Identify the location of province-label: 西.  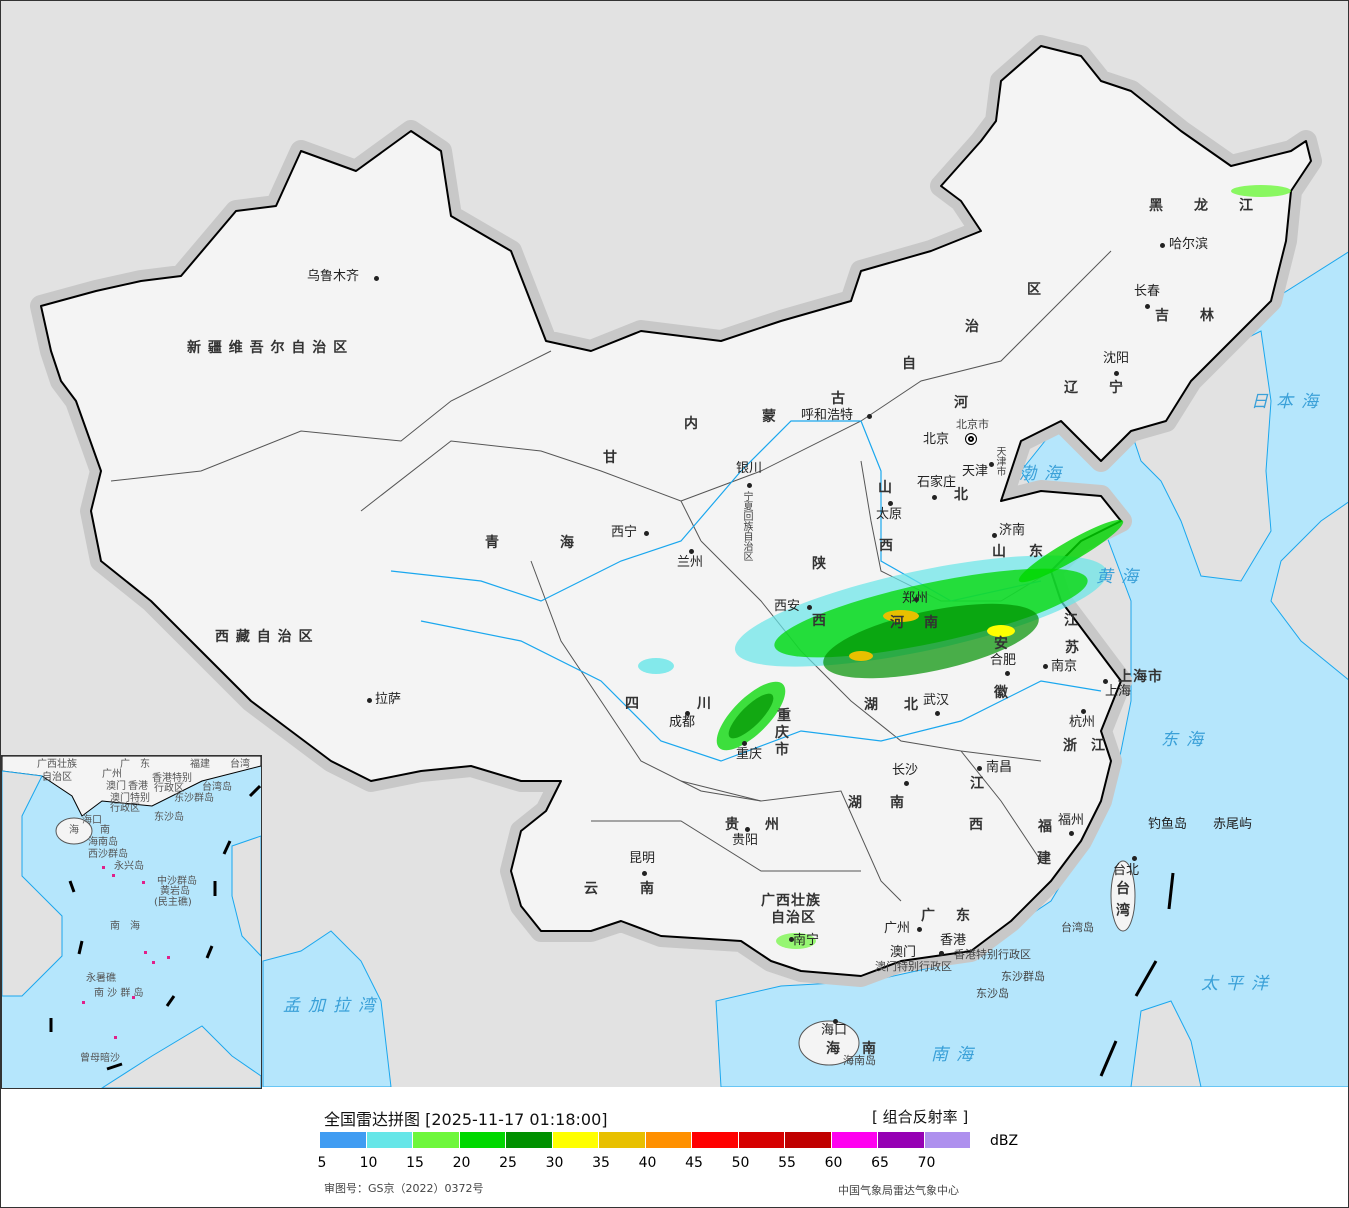
(819, 621).